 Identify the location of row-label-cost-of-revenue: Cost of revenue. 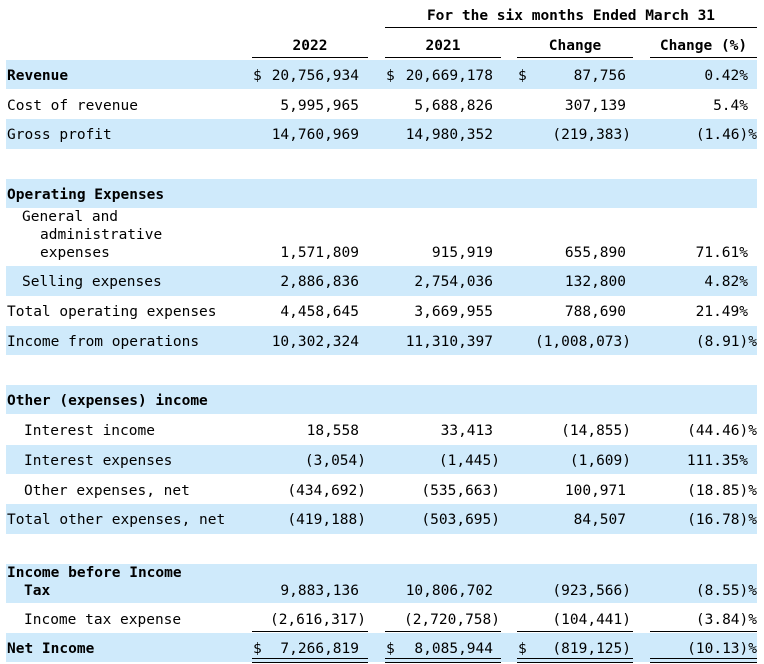
(72, 106).